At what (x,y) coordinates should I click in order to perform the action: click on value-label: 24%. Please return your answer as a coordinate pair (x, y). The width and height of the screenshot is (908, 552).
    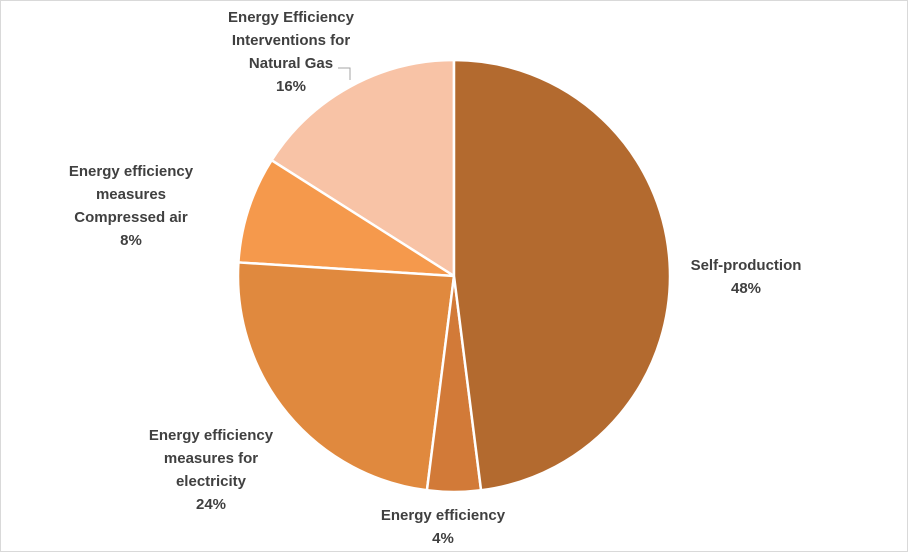
    Looking at the image, I should click on (211, 504).